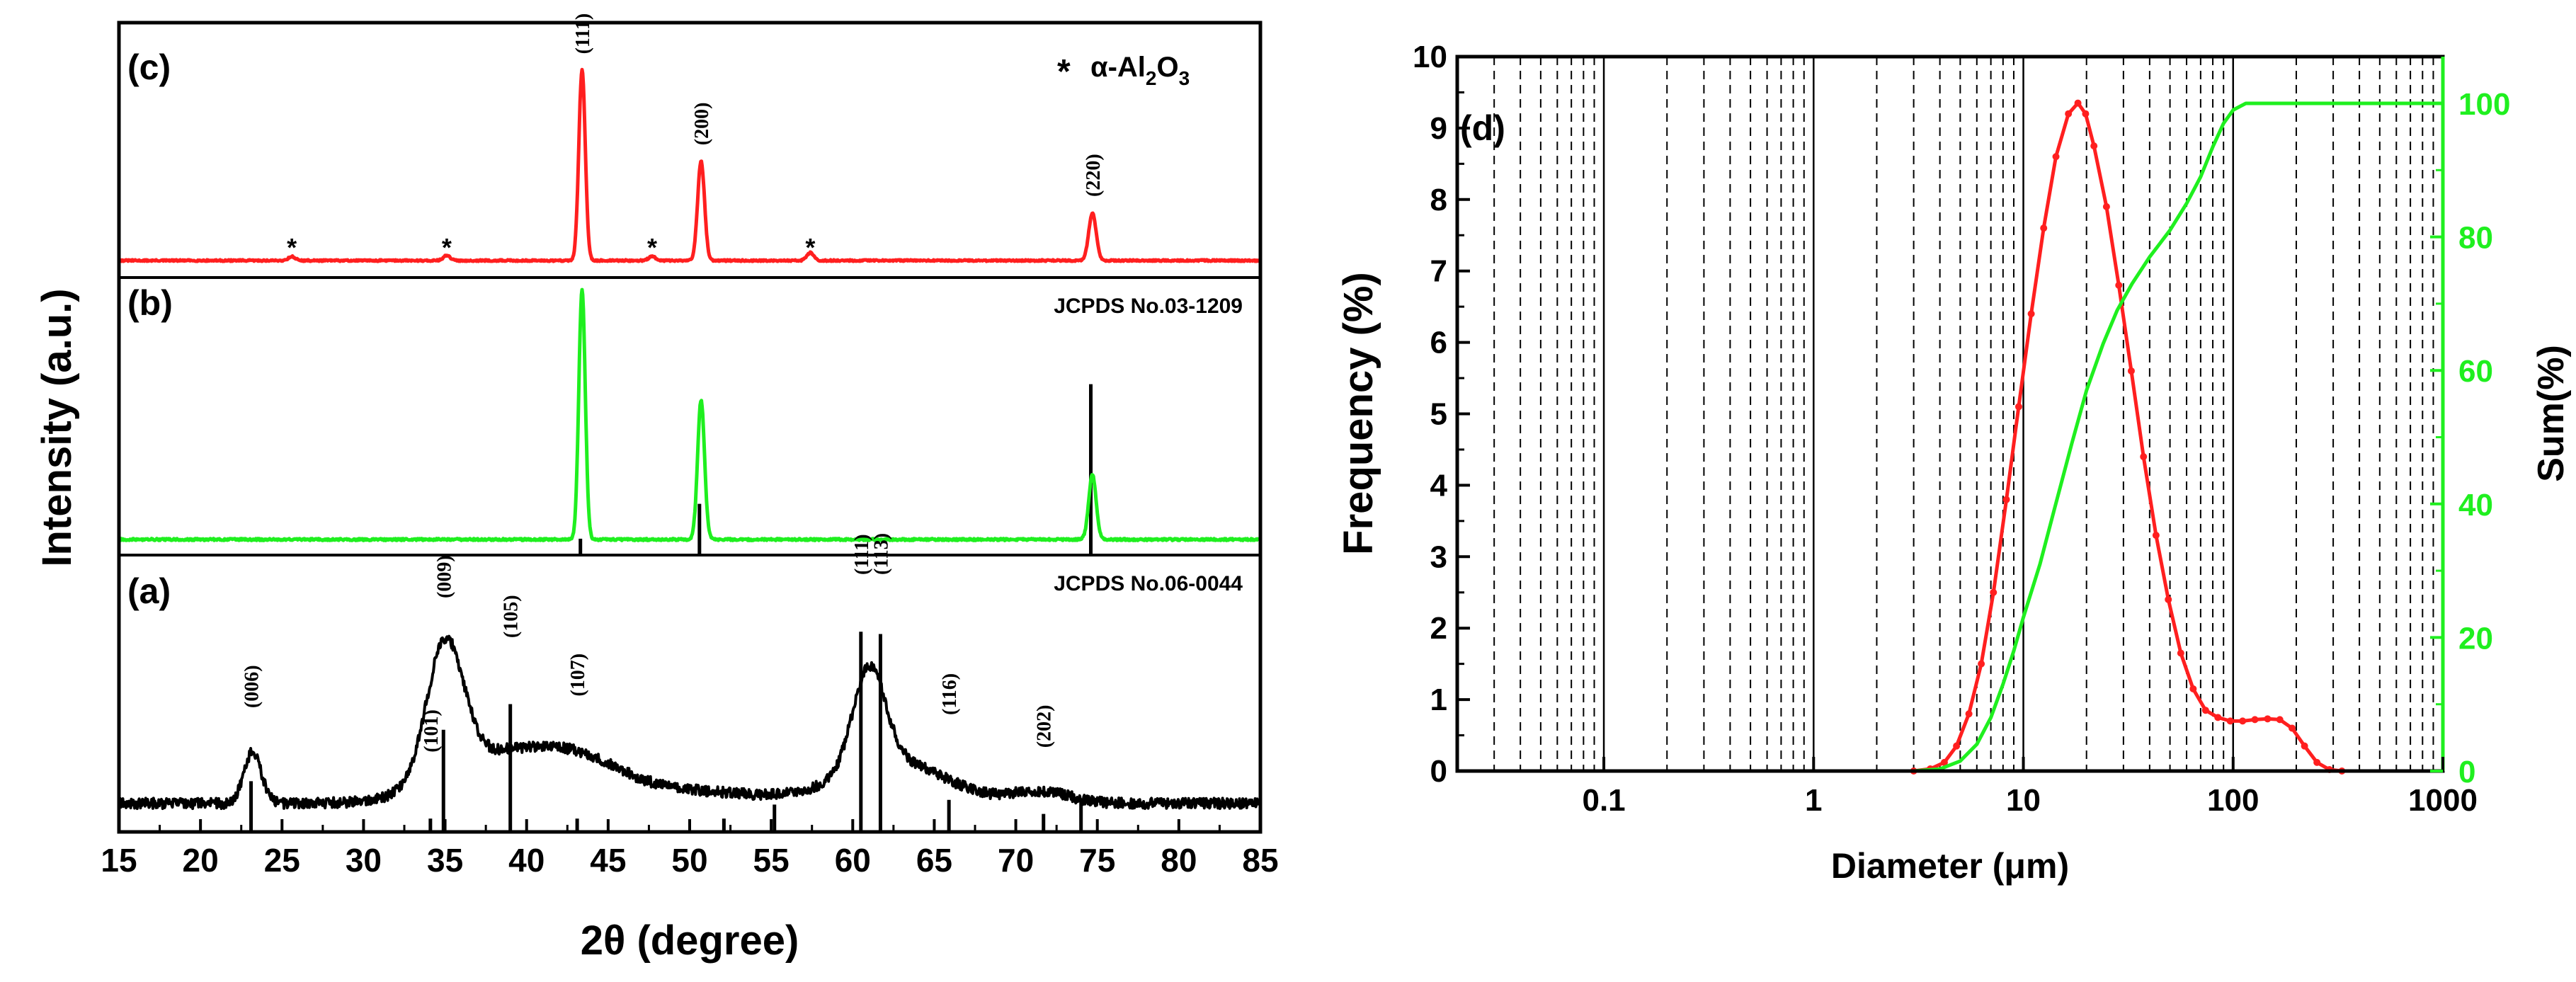 The width and height of the screenshot is (2576, 982). I want to click on psd-x-tick-label: 0.1, so click(1603, 800).